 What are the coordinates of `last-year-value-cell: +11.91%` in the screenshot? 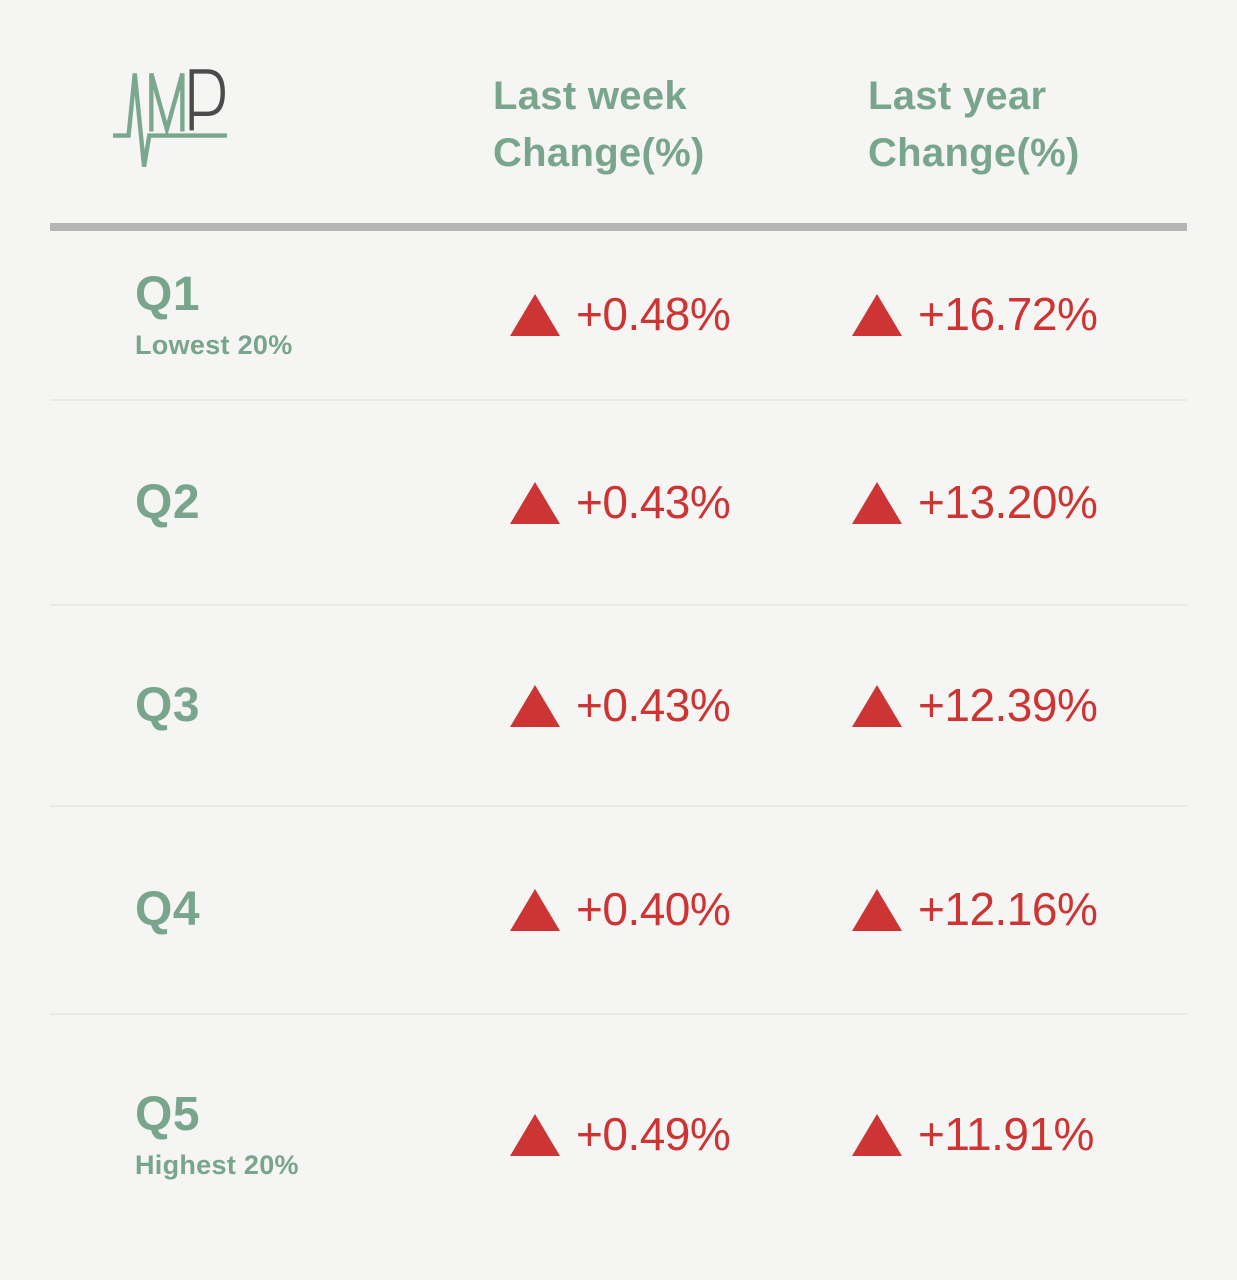 It's located at (1018, 1135).